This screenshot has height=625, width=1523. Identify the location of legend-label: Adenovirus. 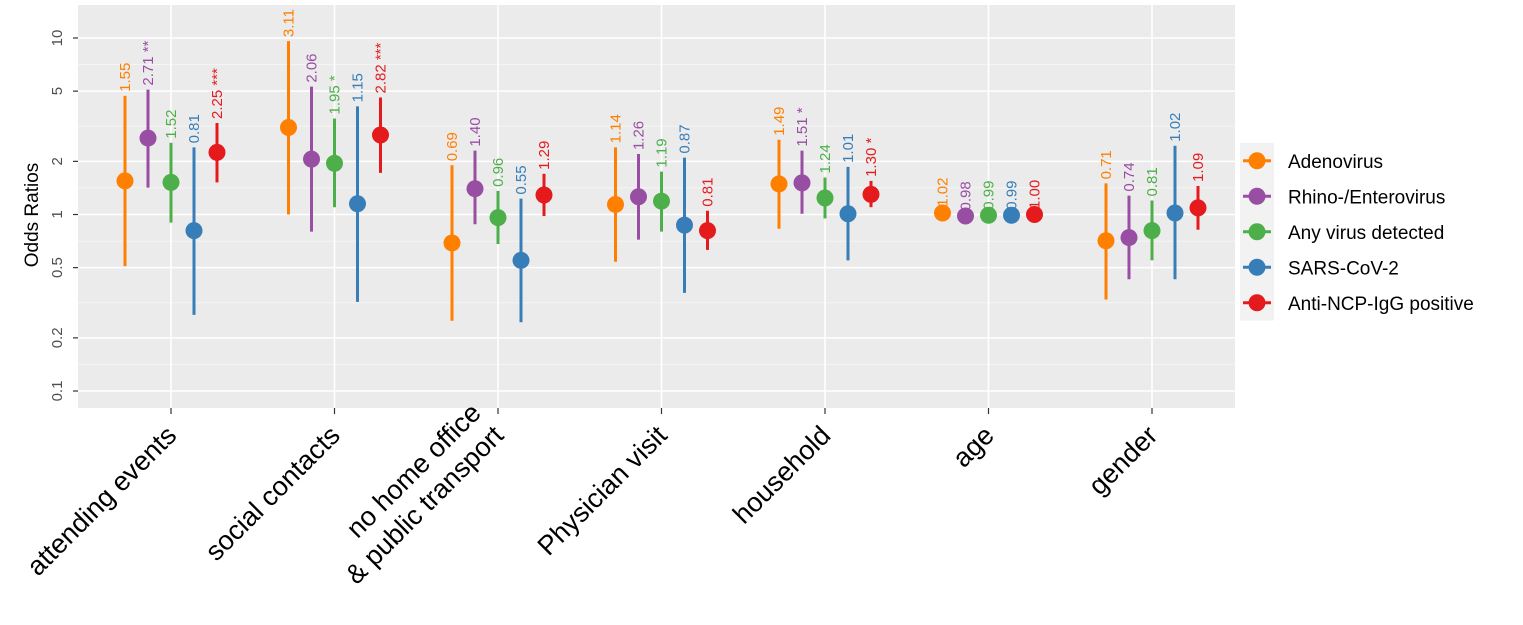
(1335, 162).